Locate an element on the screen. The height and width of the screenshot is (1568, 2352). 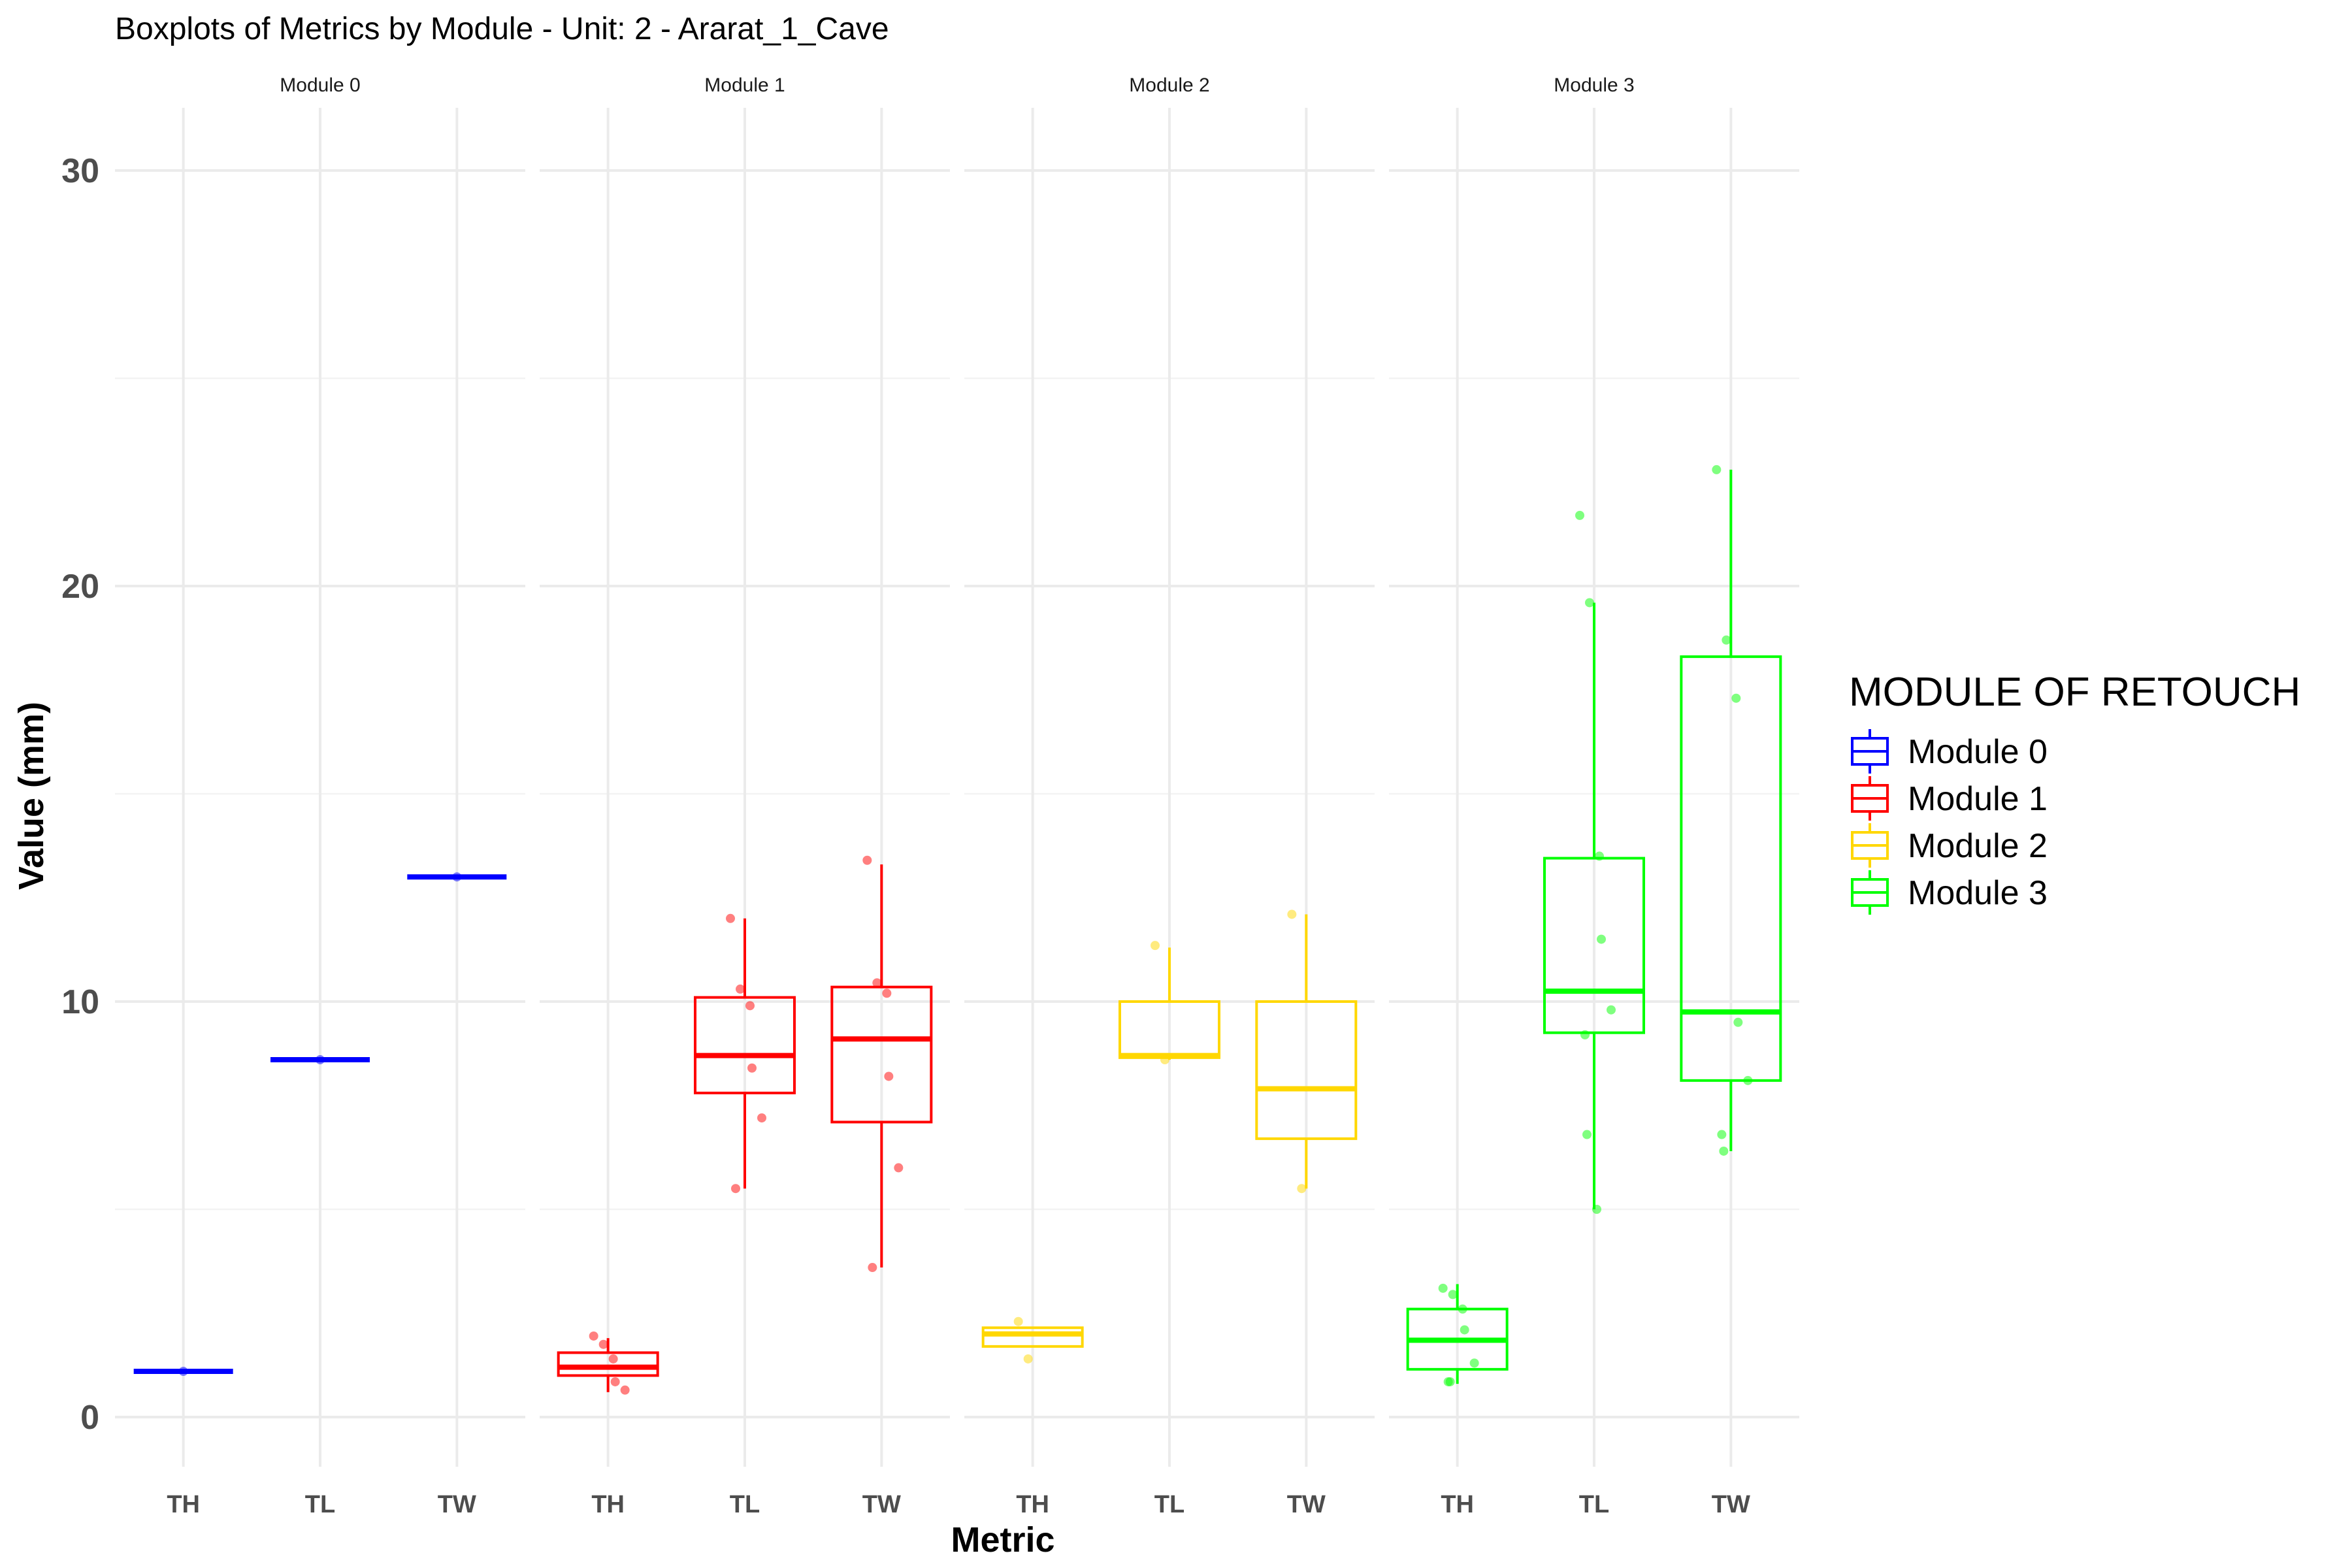
panel-label: Module 1 is located at coordinates (744, 85).